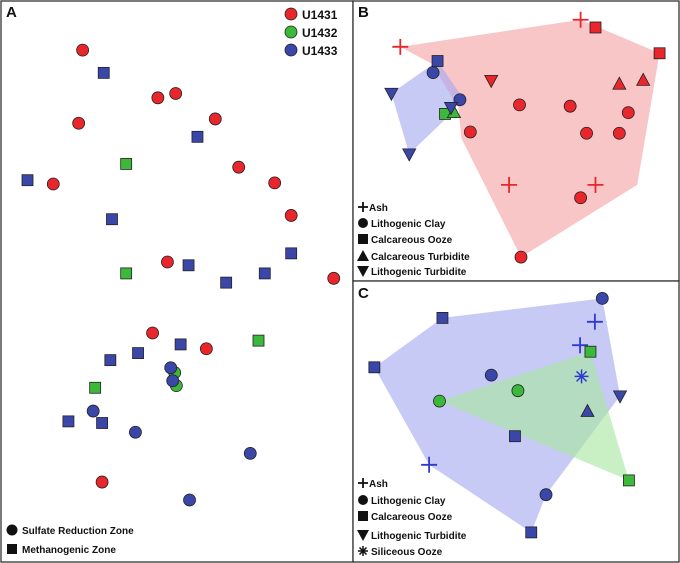 This screenshot has width=680, height=563. What do you see at coordinates (291, 50) in the screenshot?
I see `legend-marker-u1433` at bounding box center [291, 50].